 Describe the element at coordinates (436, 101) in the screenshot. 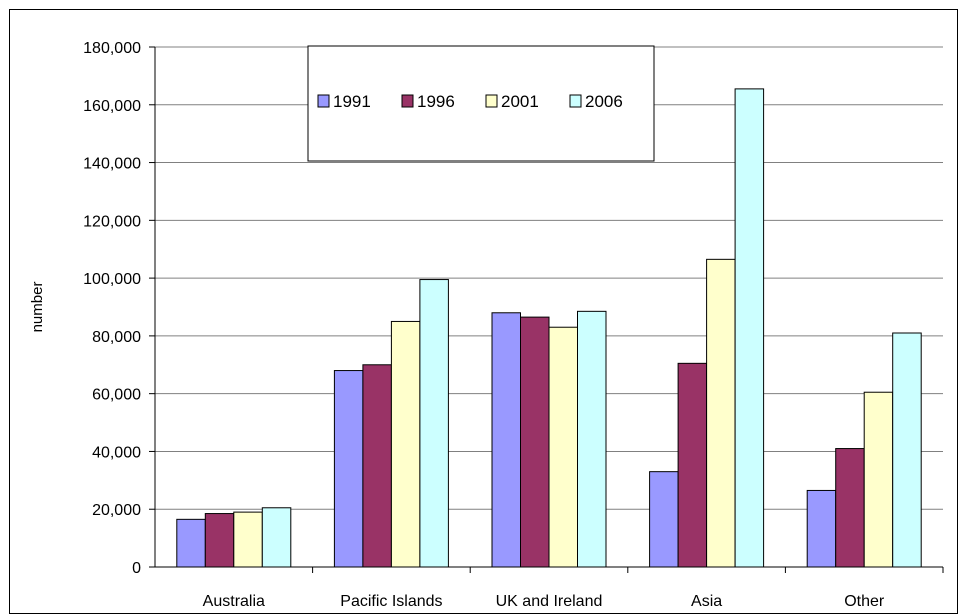

I see `legend-label: 1996` at that location.